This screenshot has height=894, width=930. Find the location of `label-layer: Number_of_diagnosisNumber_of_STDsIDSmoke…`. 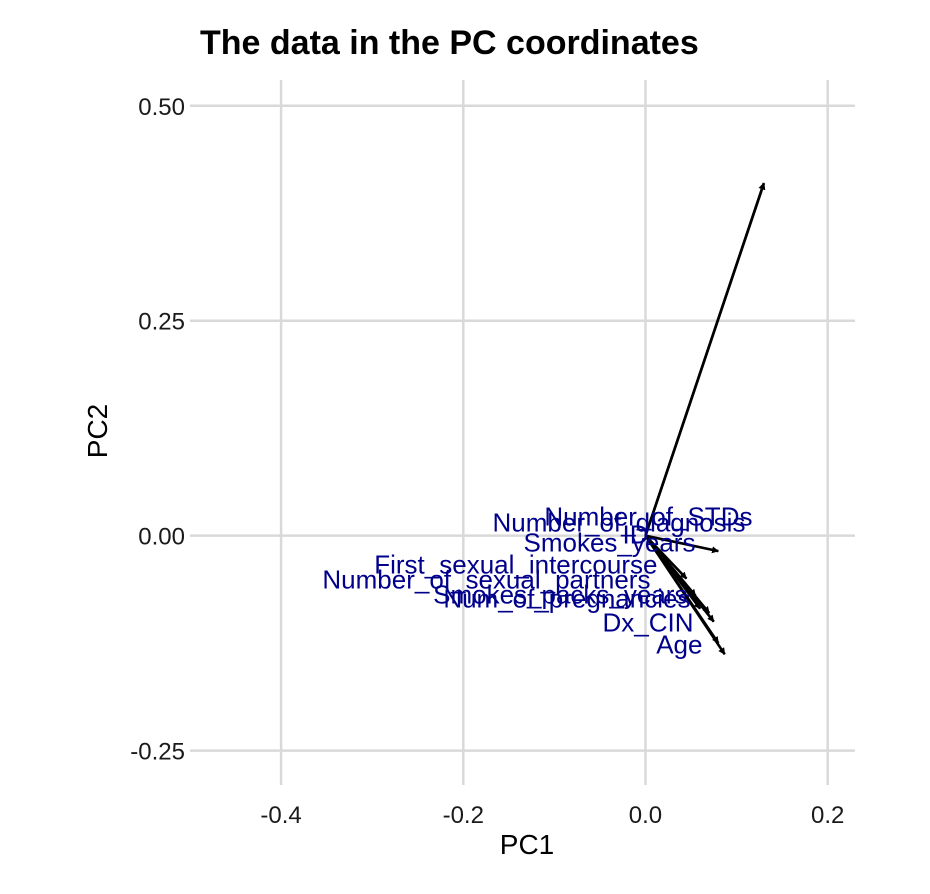

label-layer: Number_of_diagnosisNumber_of_STDsIDSmoke… is located at coordinates (537, 581).